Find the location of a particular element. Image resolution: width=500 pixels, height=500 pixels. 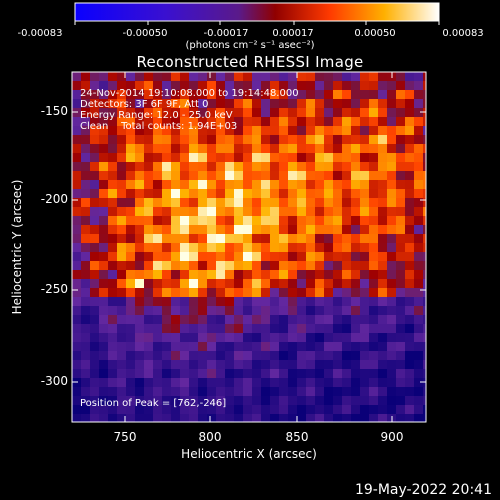

colorbar-tick-label: -0.00083 is located at coordinates (40, 33).